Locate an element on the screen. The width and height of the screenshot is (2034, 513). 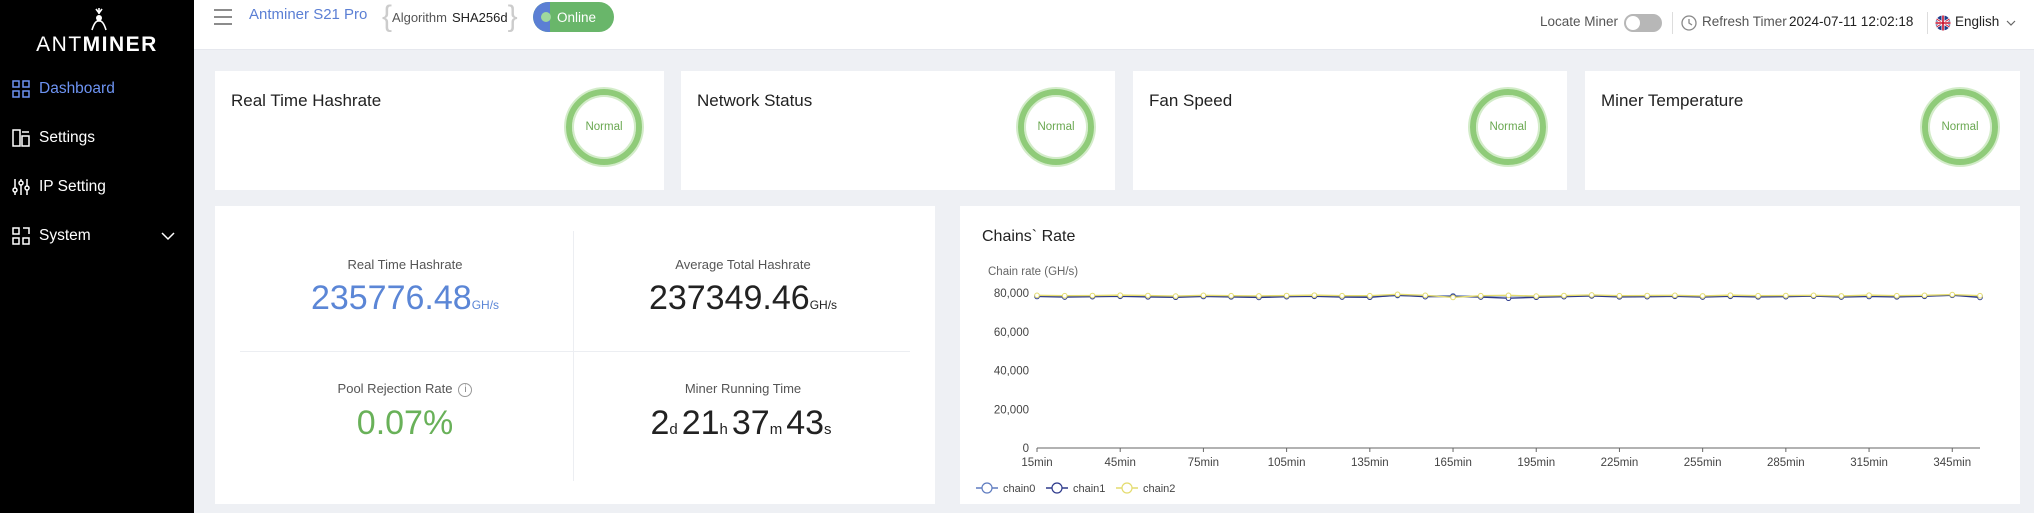
status-card-miner-temperature: Miner Temperature Normal is located at coordinates (1802, 130).